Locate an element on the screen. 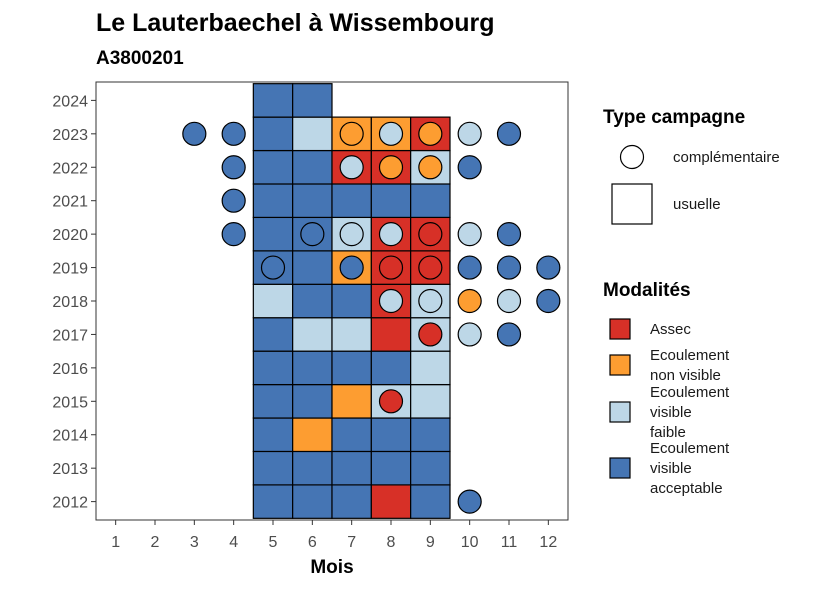  y-tick-label: 2022 is located at coordinates (70, 168).